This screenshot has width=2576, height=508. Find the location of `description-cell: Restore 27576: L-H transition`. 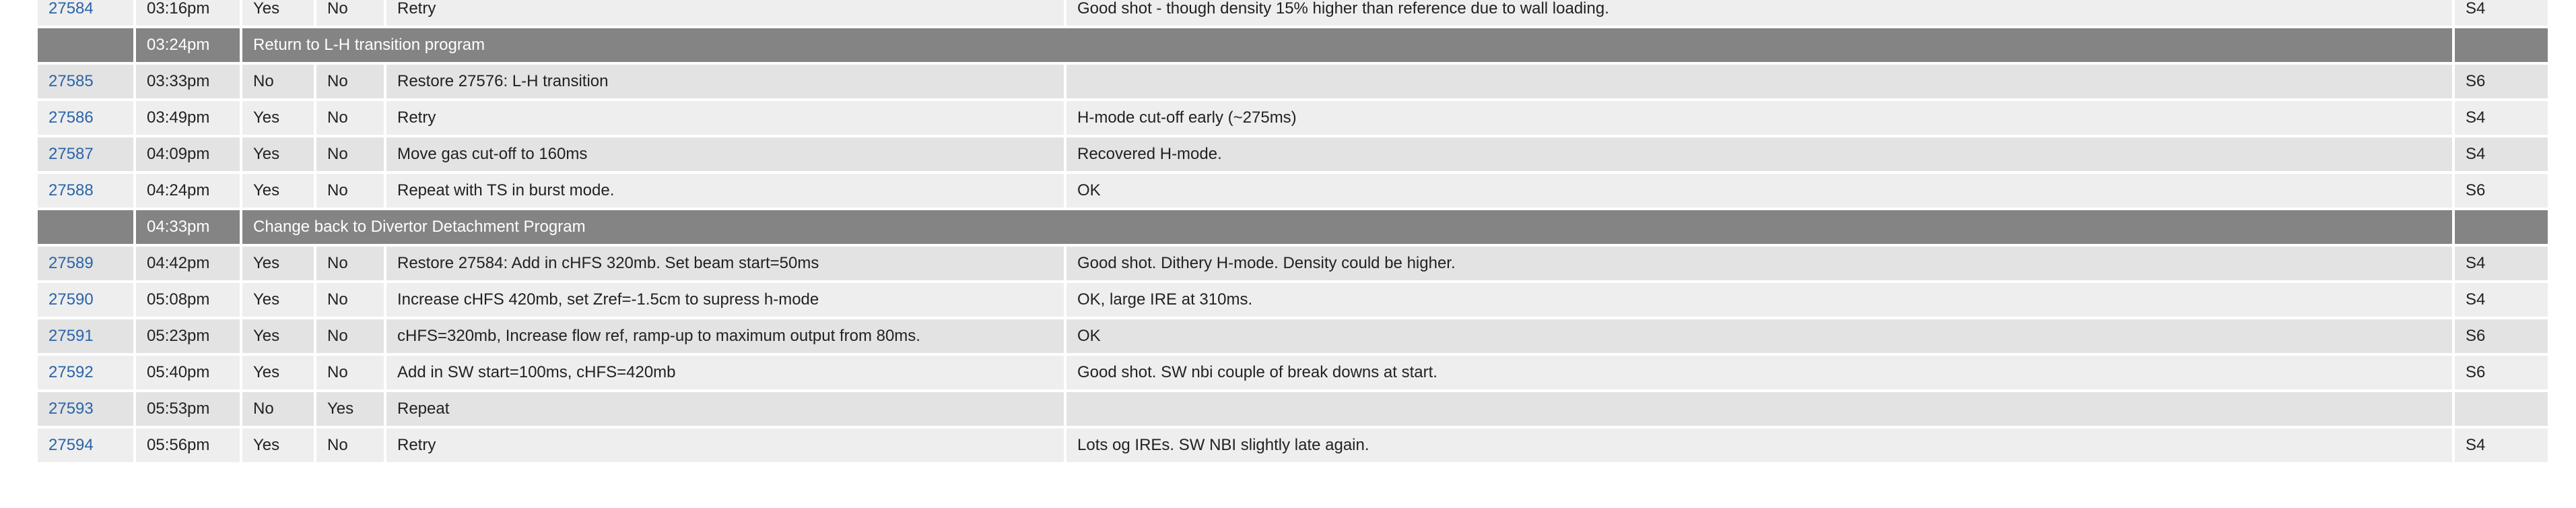

description-cell: Restore 27576: L-H transition is located at coordinates (725, 83).